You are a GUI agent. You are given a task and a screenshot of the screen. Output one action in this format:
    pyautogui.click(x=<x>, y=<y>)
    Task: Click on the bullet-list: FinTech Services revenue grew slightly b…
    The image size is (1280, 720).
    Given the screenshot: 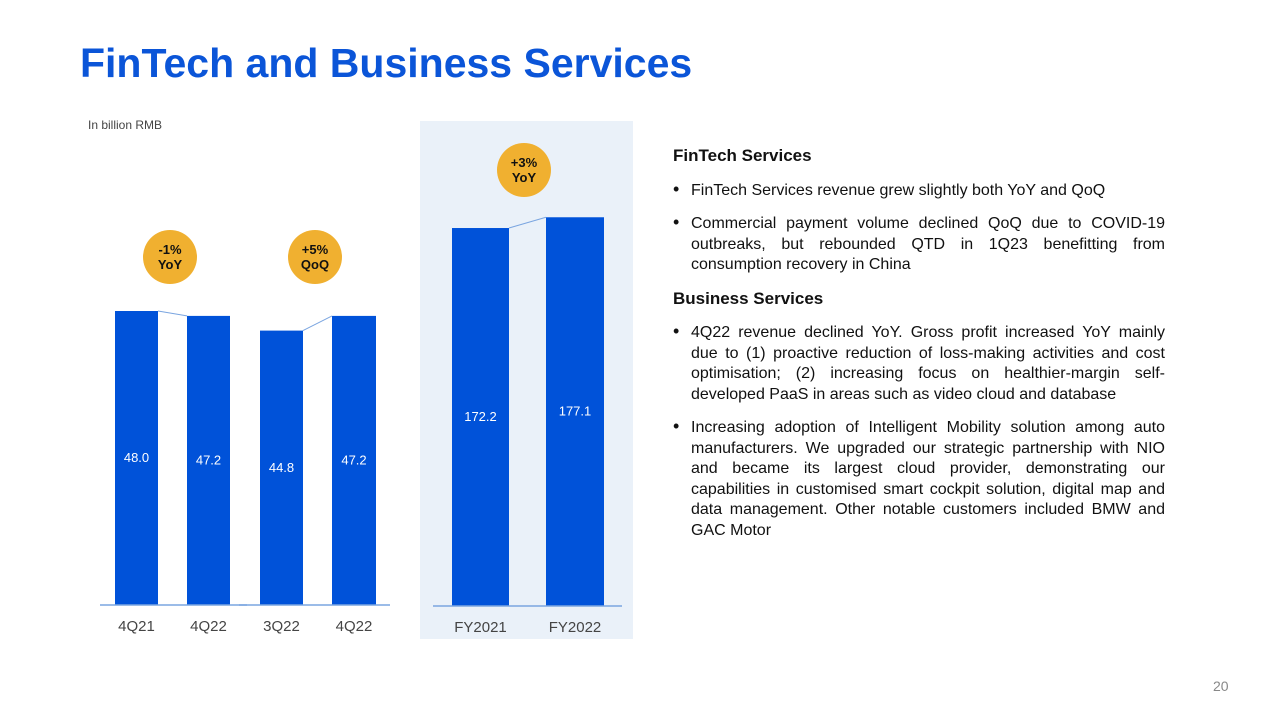 What is the action you would take?
    pyautogui.click(x=919, y=227)
    